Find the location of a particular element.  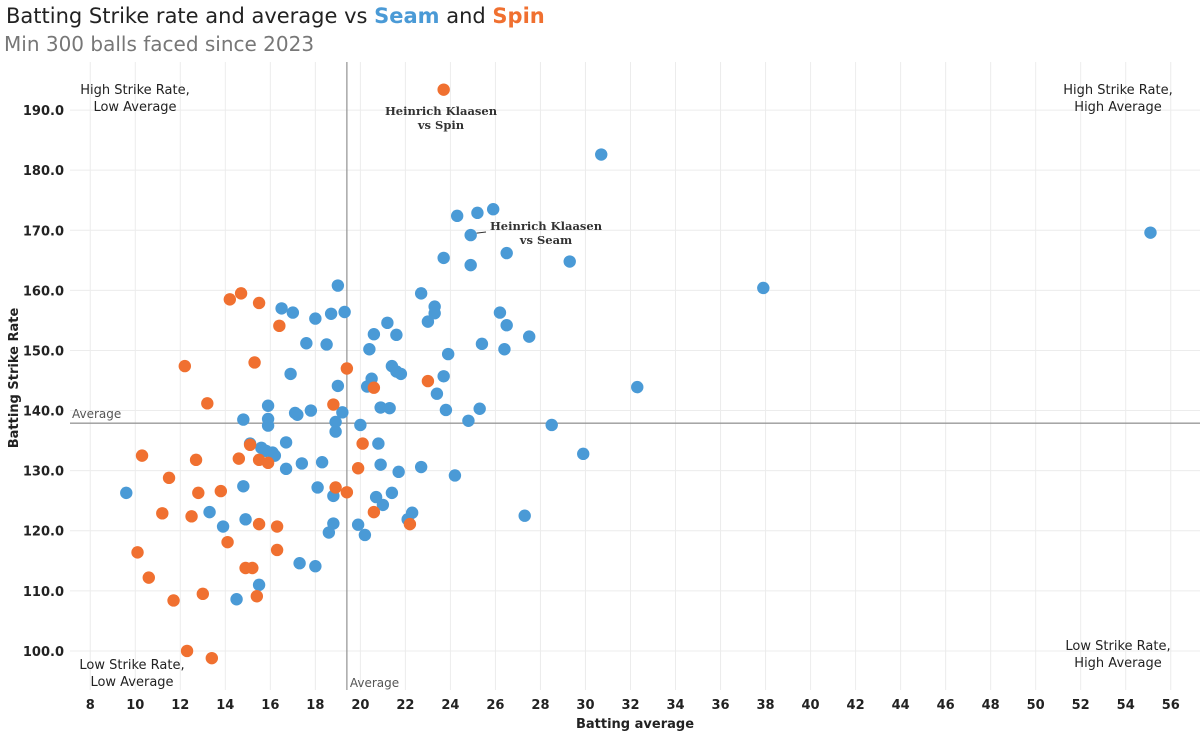

quadrant-label-bottom-left: Low Strike Rate, Low Average is located at coordinates (131, 674).